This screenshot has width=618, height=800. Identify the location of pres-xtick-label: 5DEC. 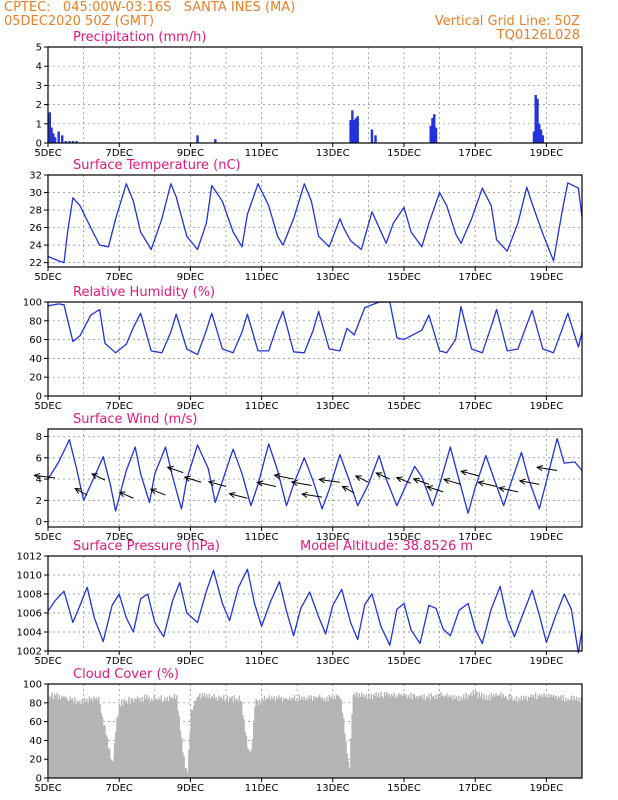
(47, 661).